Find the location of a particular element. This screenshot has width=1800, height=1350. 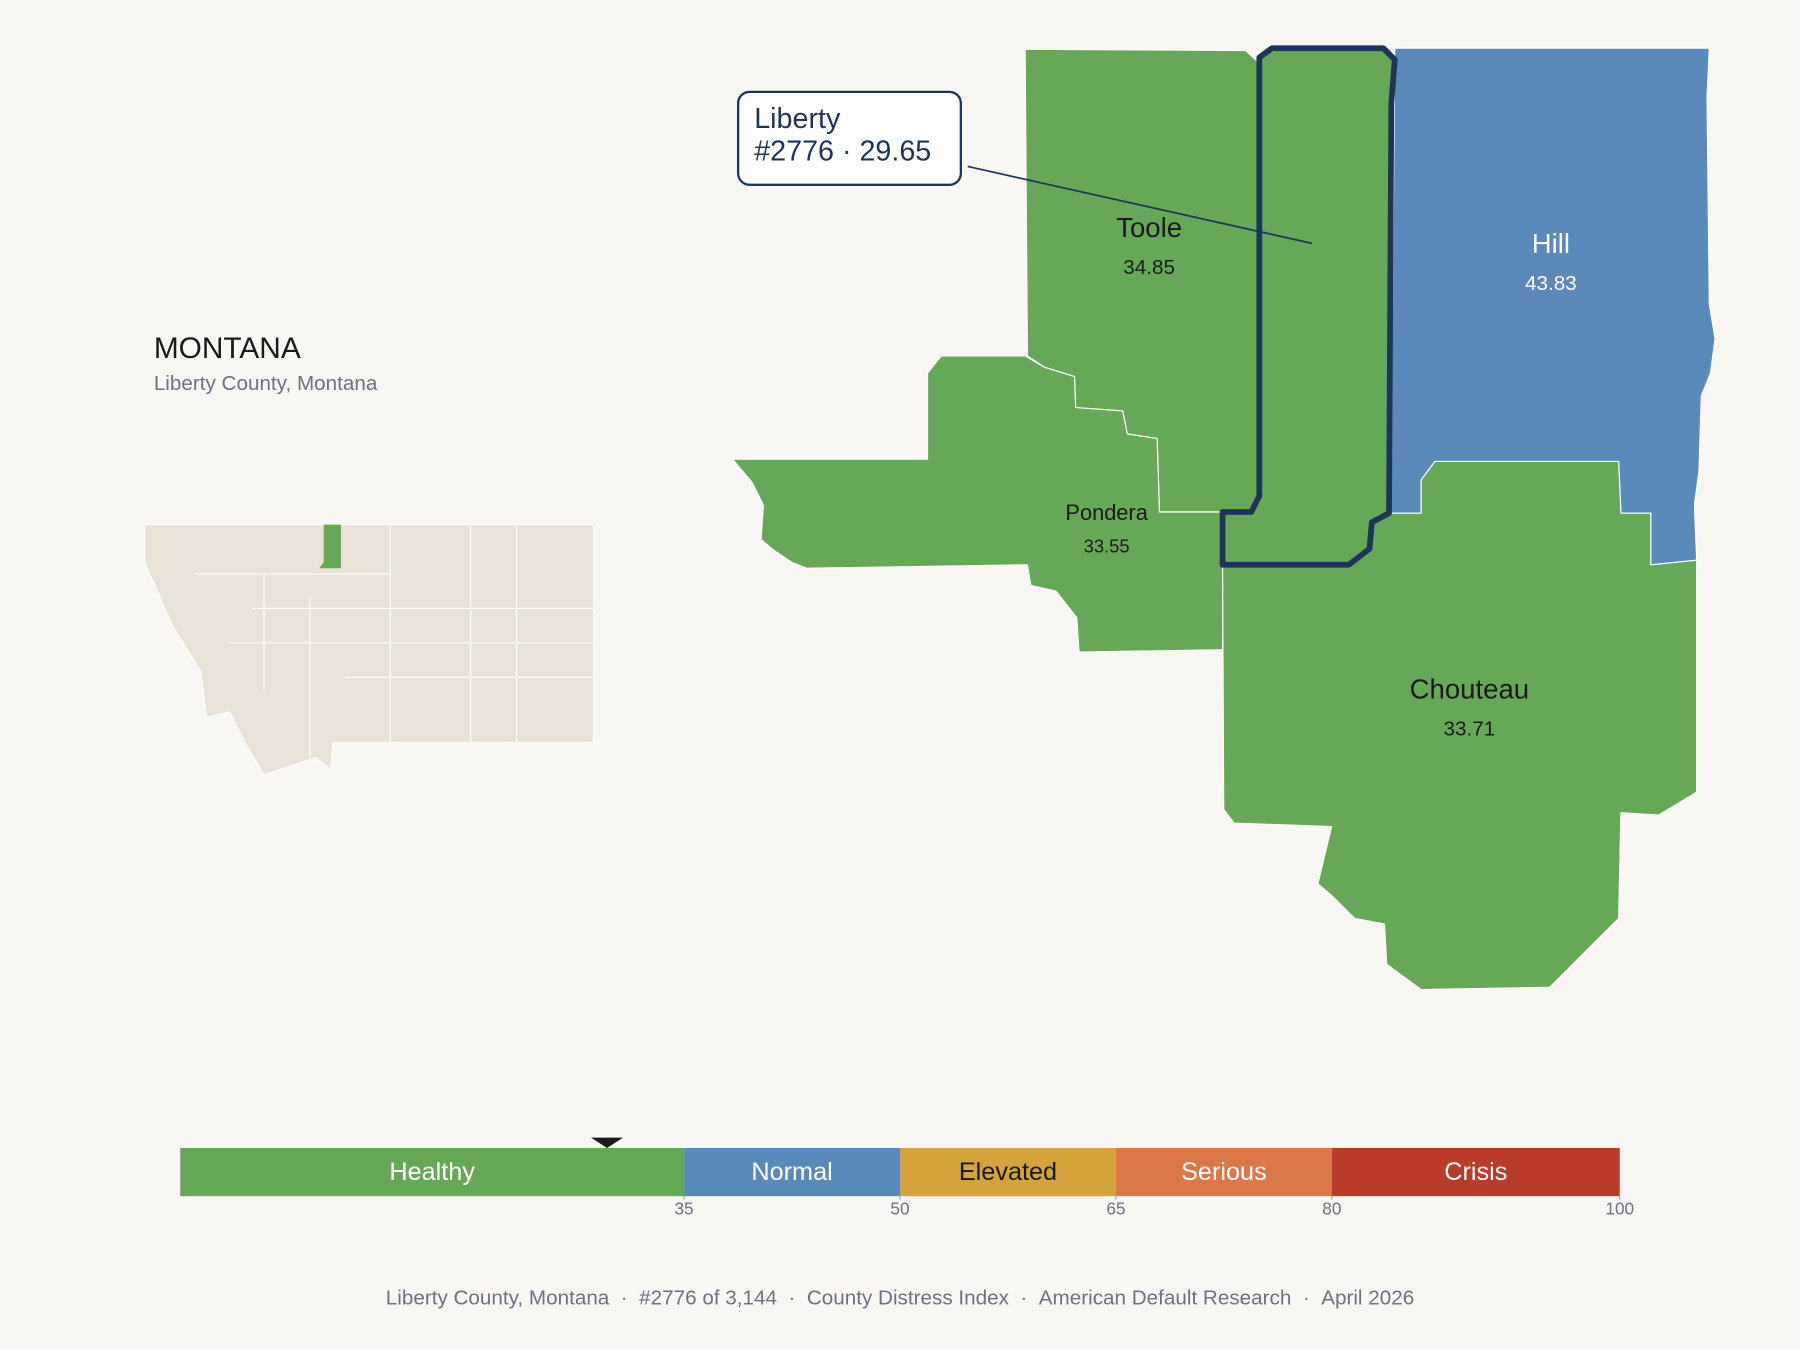

segment-label: Serious is located at coordinates (1224, 1172).